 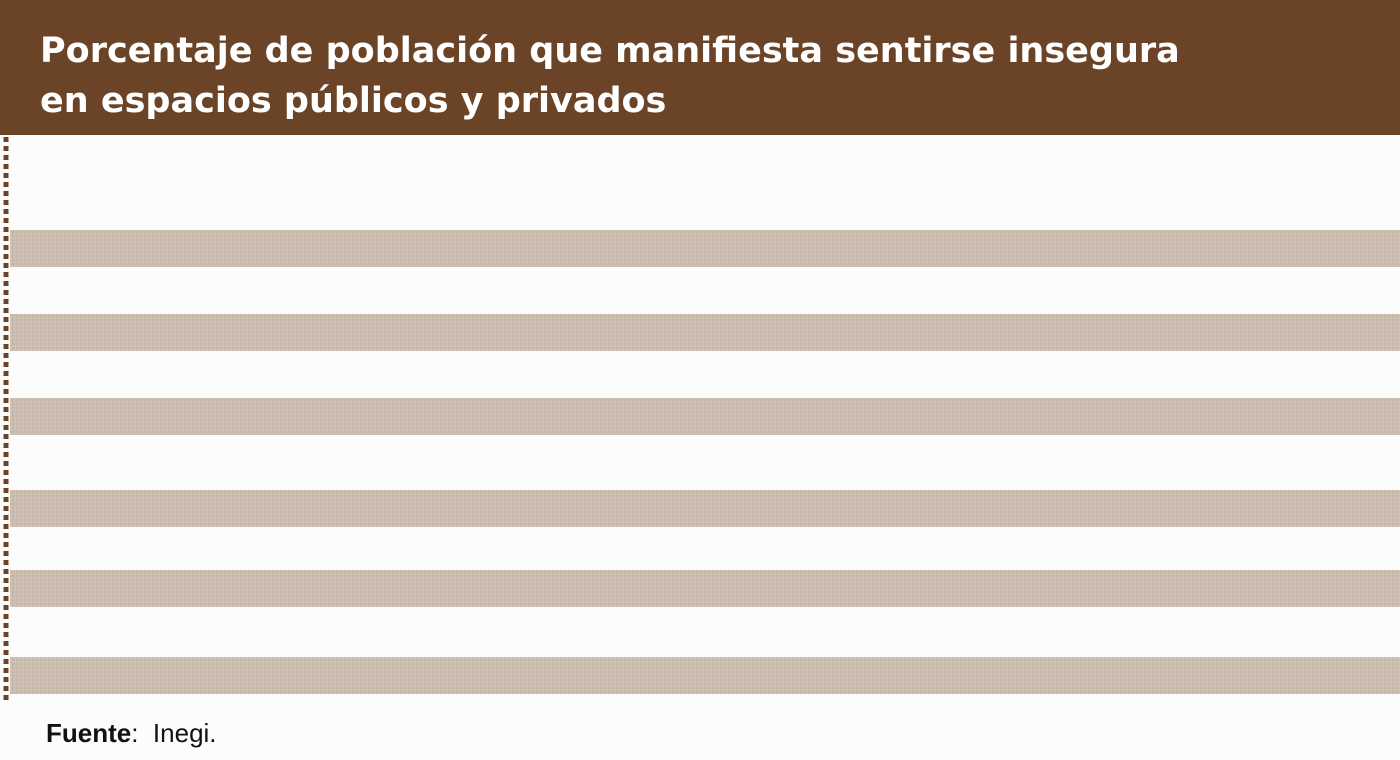 I want to click on source-note: Fuente: Inegi., so click(x=131, y=733).